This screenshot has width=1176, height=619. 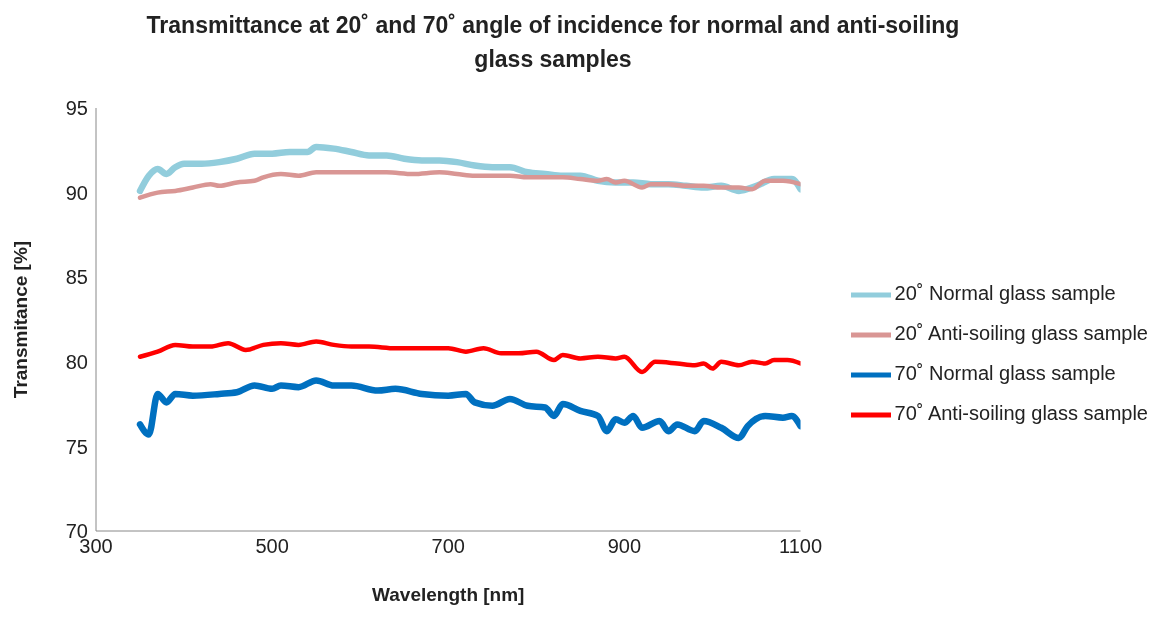 What do you see at coordinates (1005, 292) in the screenshot?
I see `legend-label: 20˚ Normal glass sample` at bounding box center [1005, 292].